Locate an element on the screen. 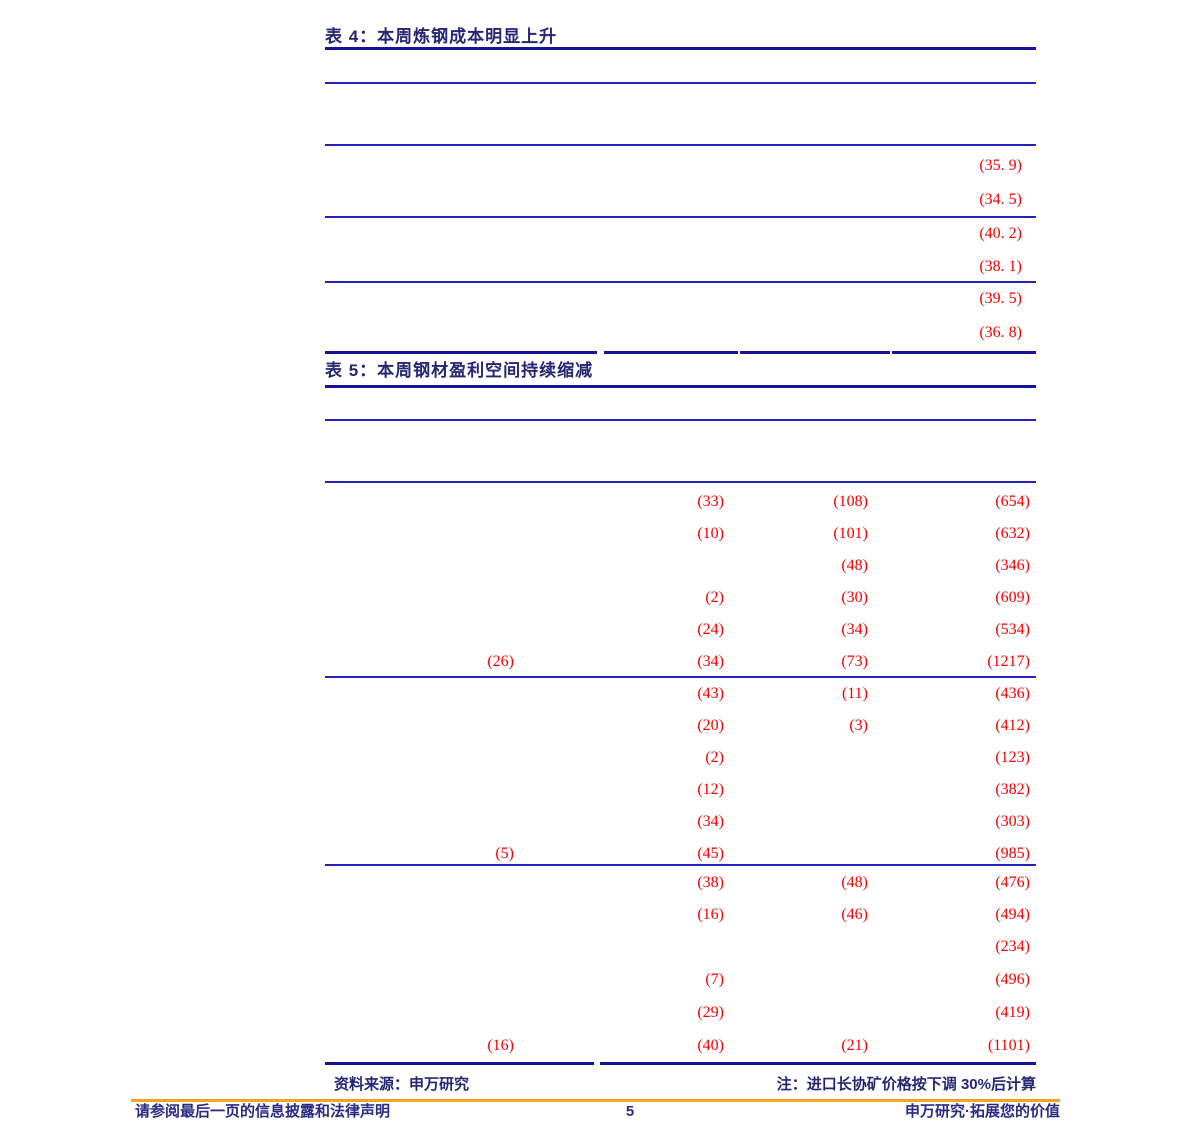 The height and width of the screenshot is (1121, 1191). table-row: (16) (46) (494) is located at coordinates (680, 914).